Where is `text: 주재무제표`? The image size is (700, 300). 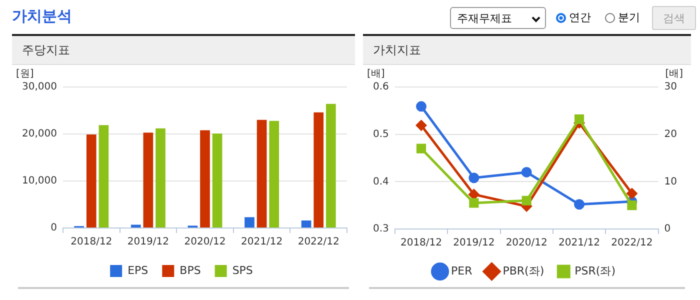
text: 주재무제표 is located at coordinates (498, 18).